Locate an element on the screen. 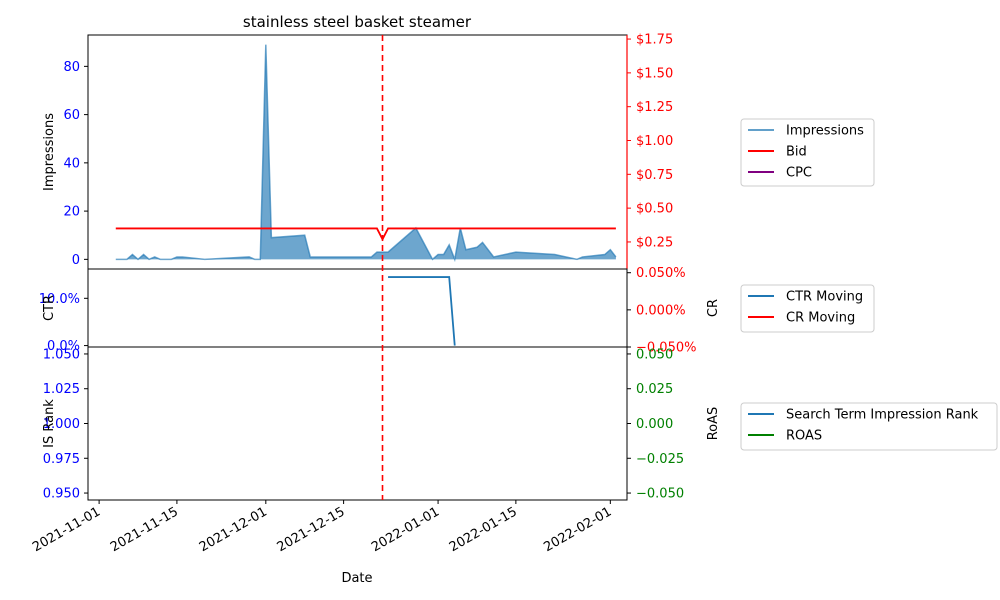 The image size is (1000, 600). left-tick-label-bottom: 1.050 is located at coordinates (61, 354).